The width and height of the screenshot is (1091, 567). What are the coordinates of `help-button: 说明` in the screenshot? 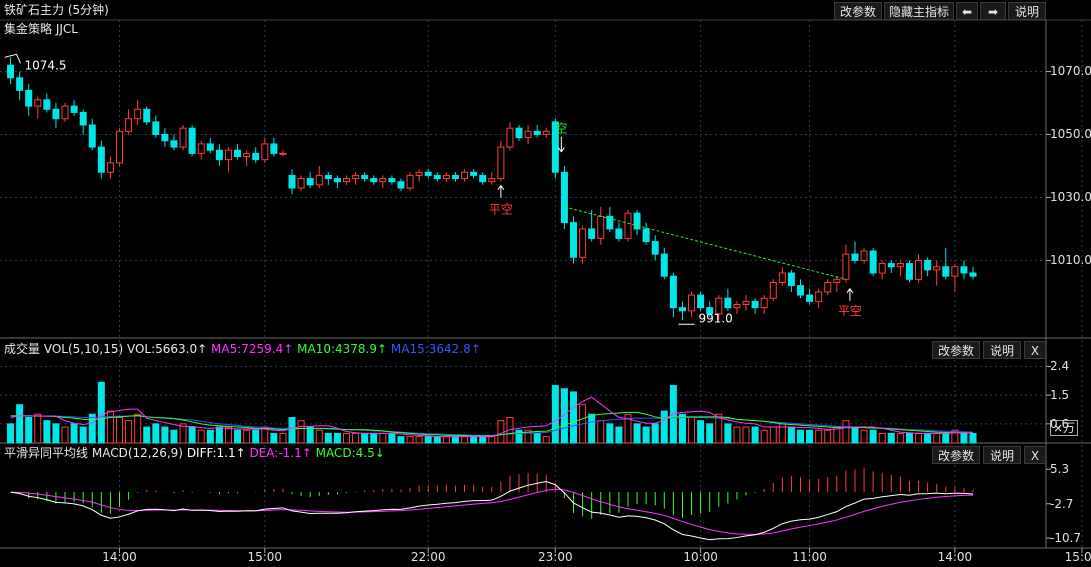 It's located at (1027, 11).